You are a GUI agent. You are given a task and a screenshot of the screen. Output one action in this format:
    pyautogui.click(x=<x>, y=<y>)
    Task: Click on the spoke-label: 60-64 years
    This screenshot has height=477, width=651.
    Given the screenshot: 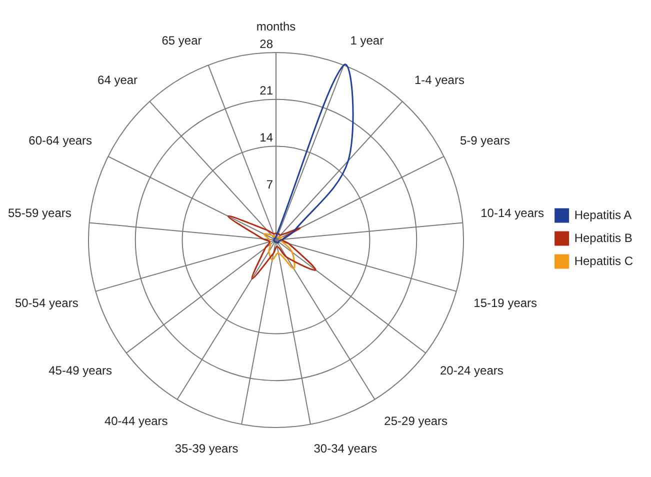 What is the action you would take?
    pyautogui.click(x=60, y=141)
    